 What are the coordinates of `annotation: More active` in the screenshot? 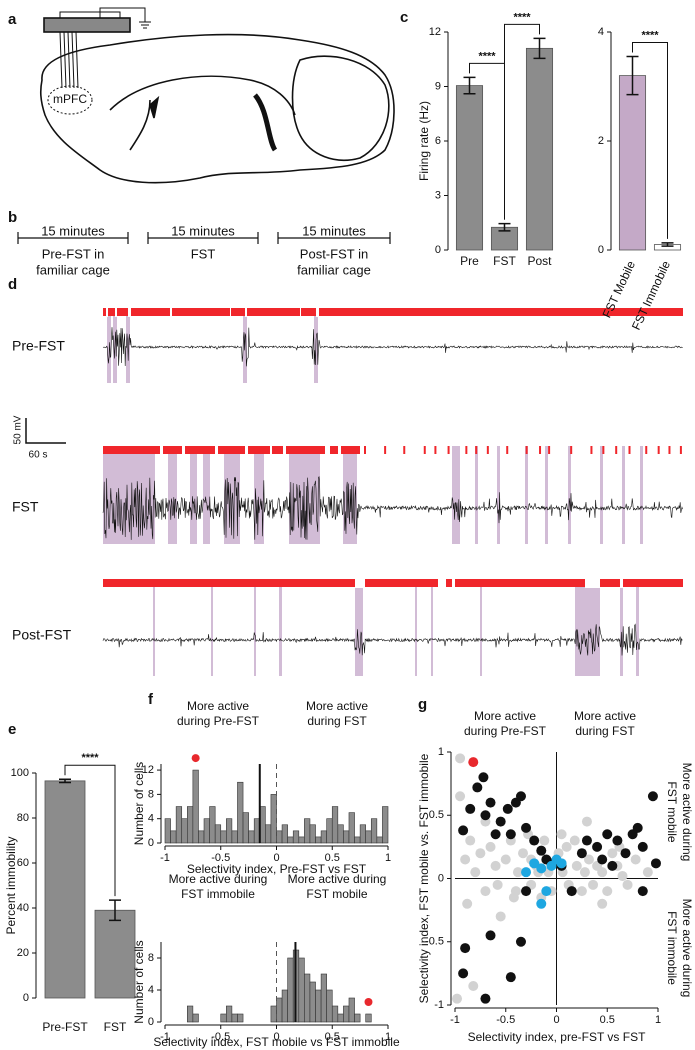 It's located at (337, 706).